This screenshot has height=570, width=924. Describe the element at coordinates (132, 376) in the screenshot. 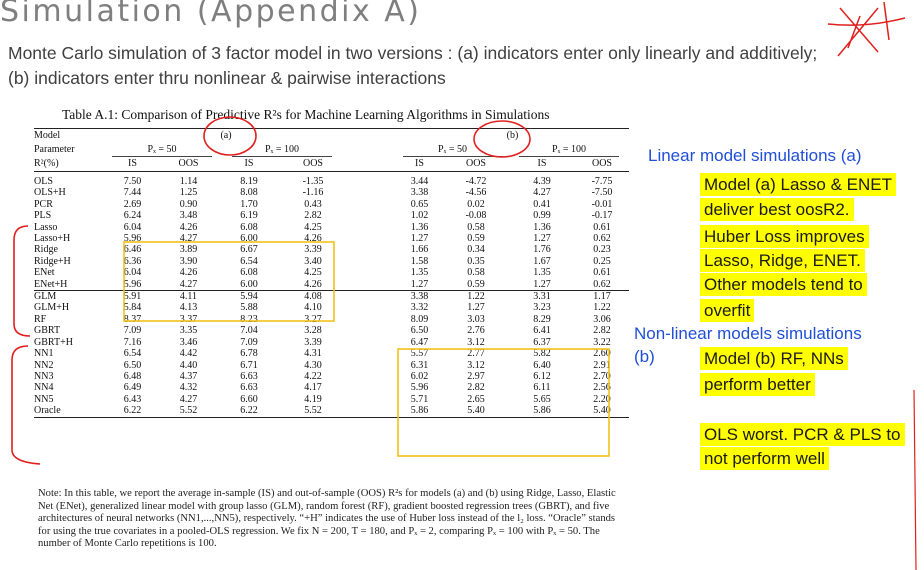

I see `row-value: 6.48` at that location.